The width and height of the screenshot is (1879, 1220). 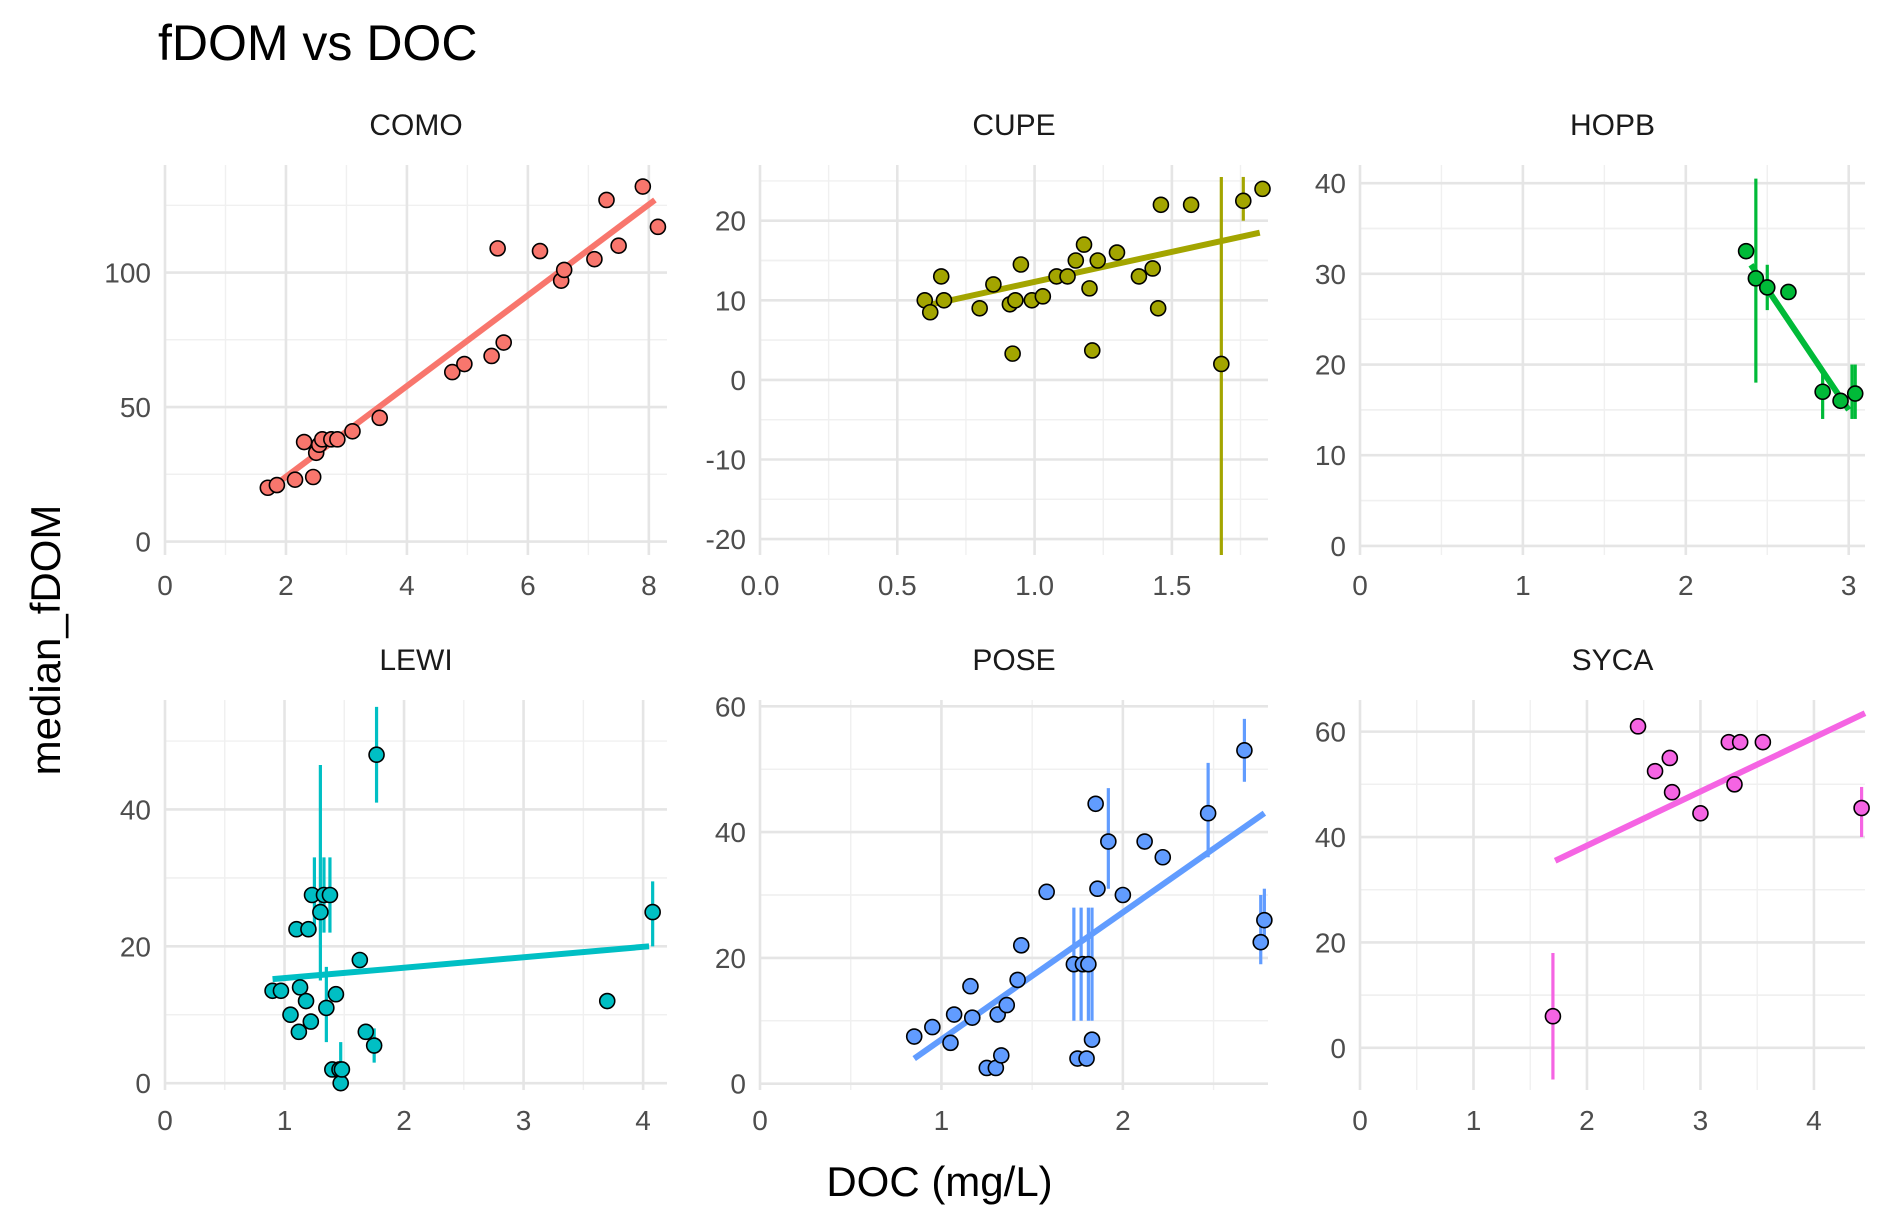 I want to click on y-tick-label: 50, so click(x=135, y=407).